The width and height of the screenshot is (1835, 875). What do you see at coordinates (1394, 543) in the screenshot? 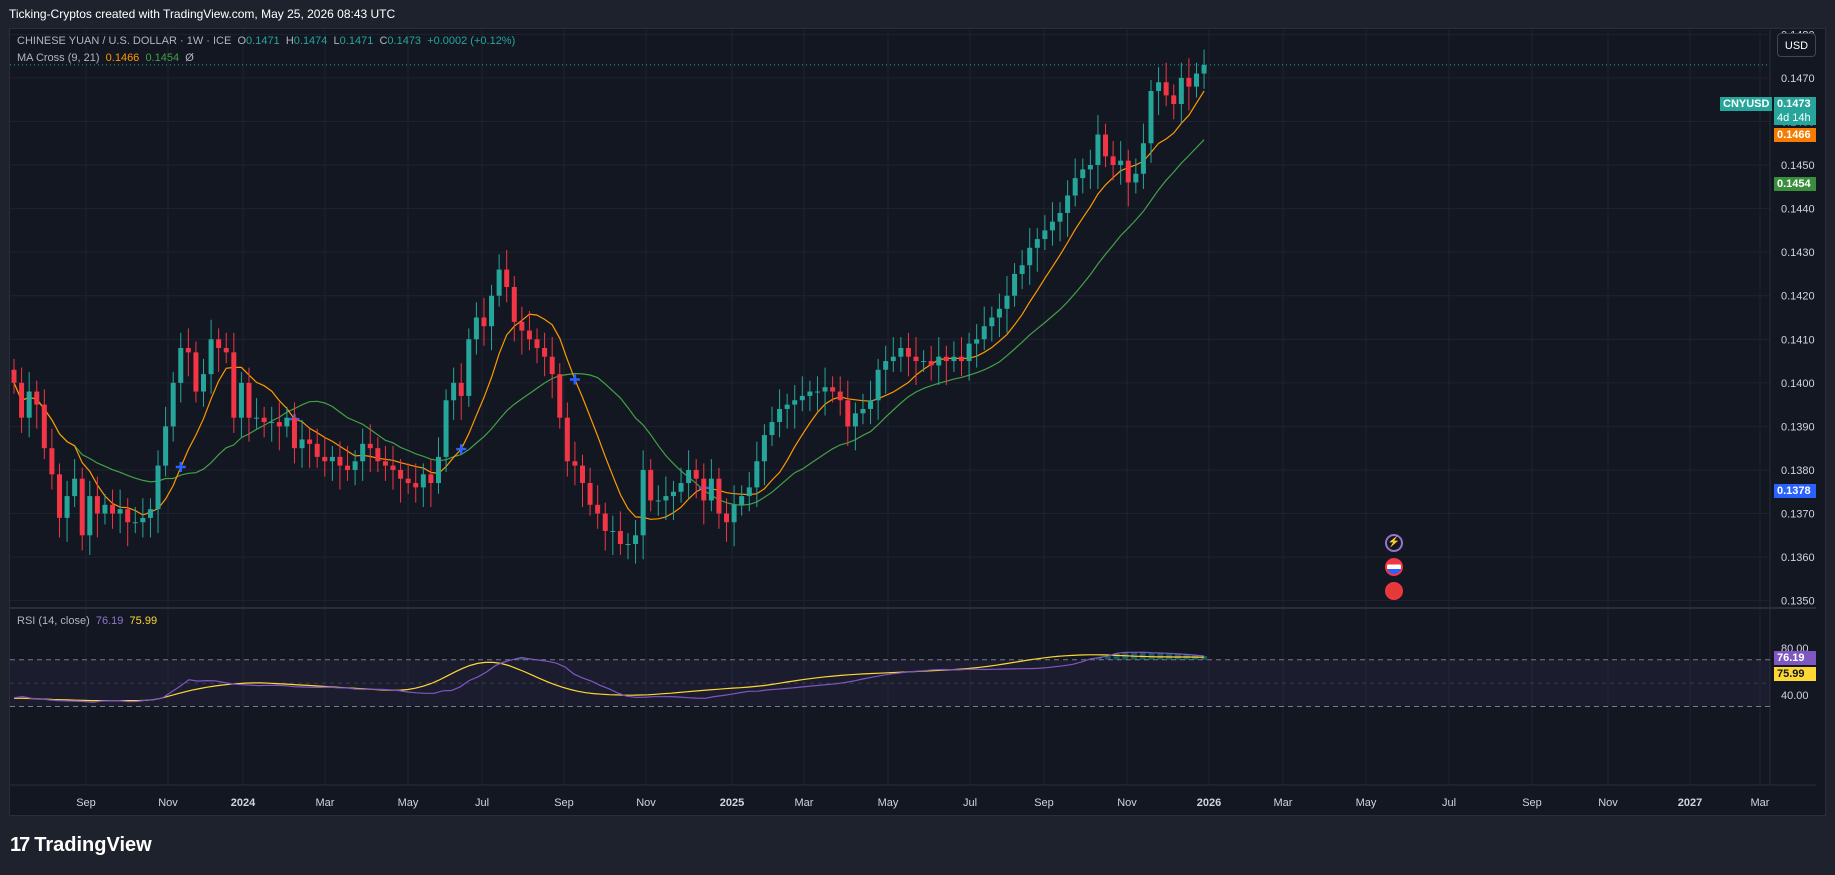
I see `lightning-event-icon: ⚡` at bounding box center [1394, 543].